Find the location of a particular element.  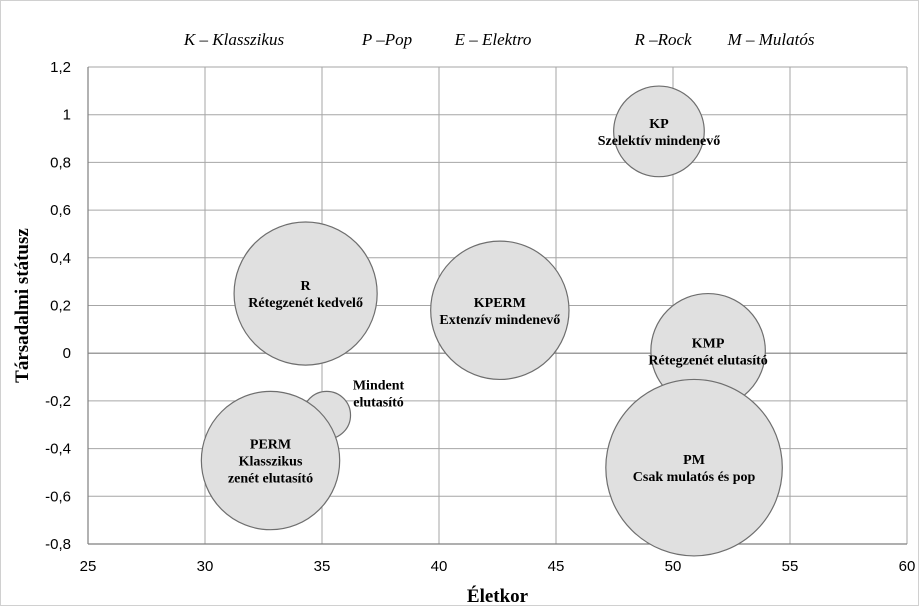

bubble-label: Csak mulatós és pop is located at coordinates (694, 477).